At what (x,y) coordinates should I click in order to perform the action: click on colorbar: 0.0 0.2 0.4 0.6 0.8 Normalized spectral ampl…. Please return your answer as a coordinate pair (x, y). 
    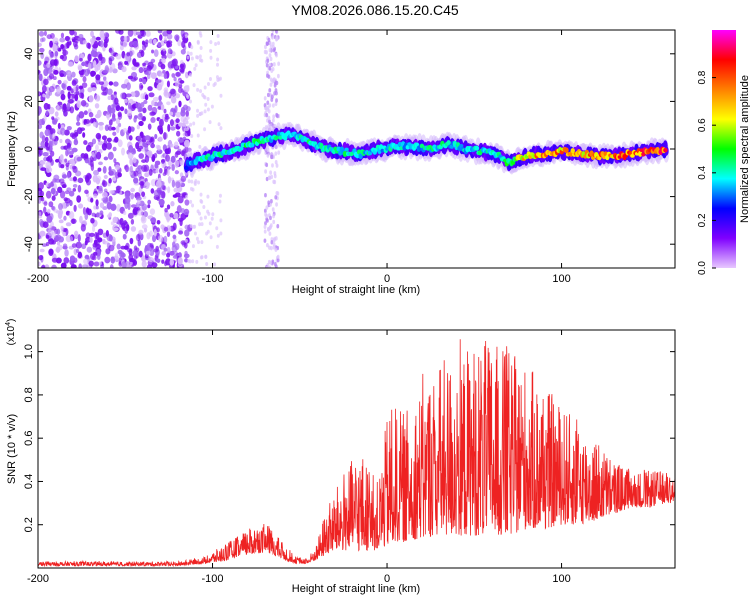
    Looking at the image, I should click on (723, 152).